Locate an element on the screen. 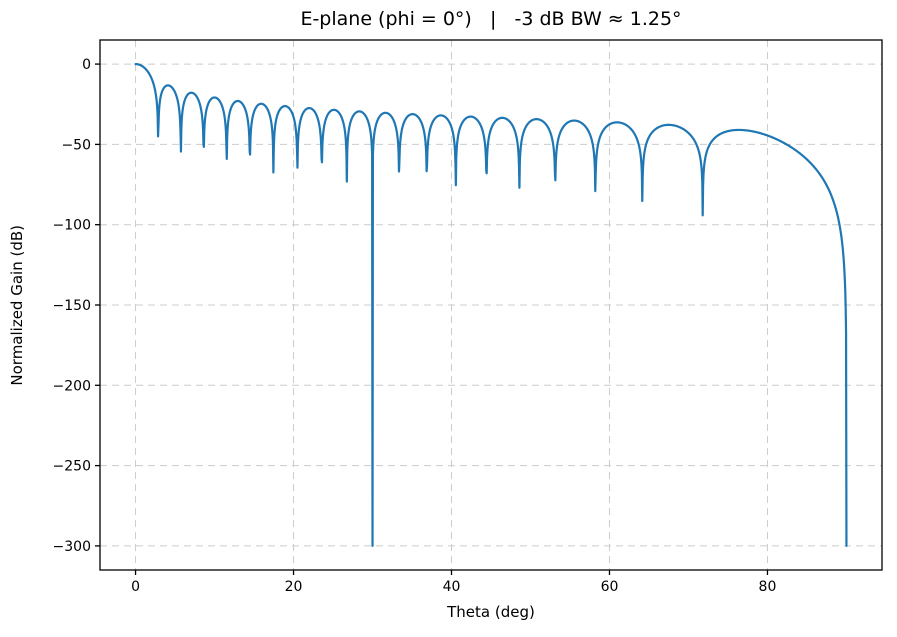 Image resolution: width=897 pixels, height=637 pixels. x-axis-label: Theta (deg) is located at coordinates (491, 612).